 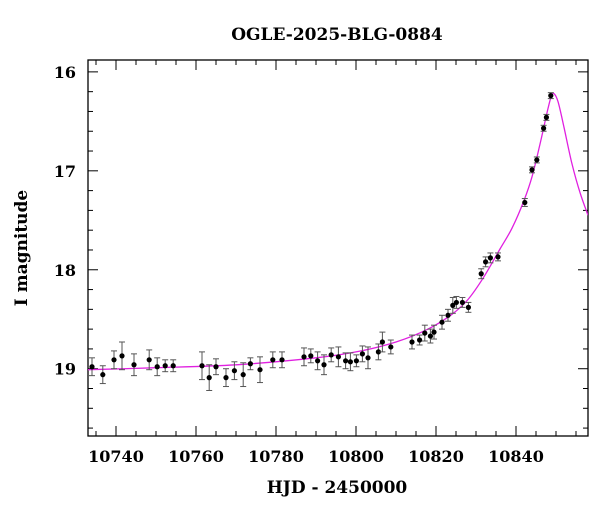 I want to click on y-tick-label: 16, so click(x=65, y=72).